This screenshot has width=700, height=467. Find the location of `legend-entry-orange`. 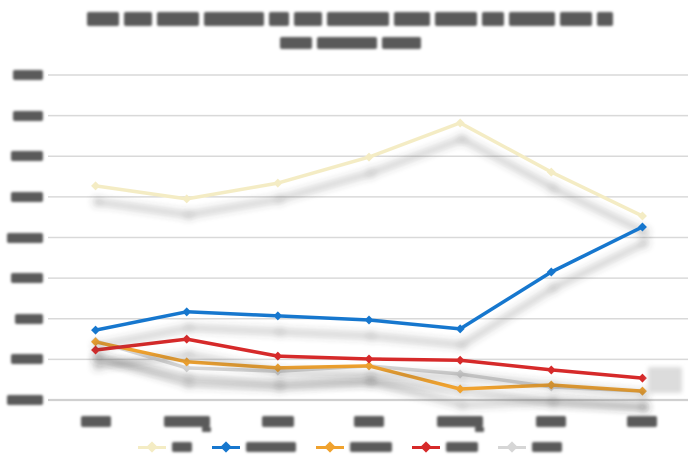

legend-entry-orange is located at coordinates (354, 447).